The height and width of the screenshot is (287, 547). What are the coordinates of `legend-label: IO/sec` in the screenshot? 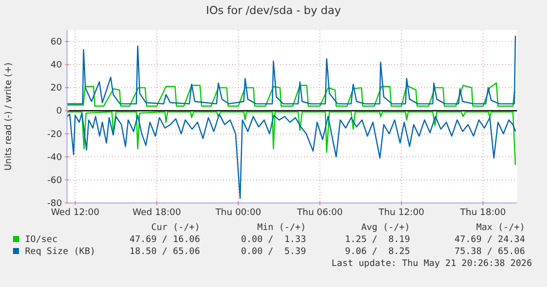 It's located at (41, 240).